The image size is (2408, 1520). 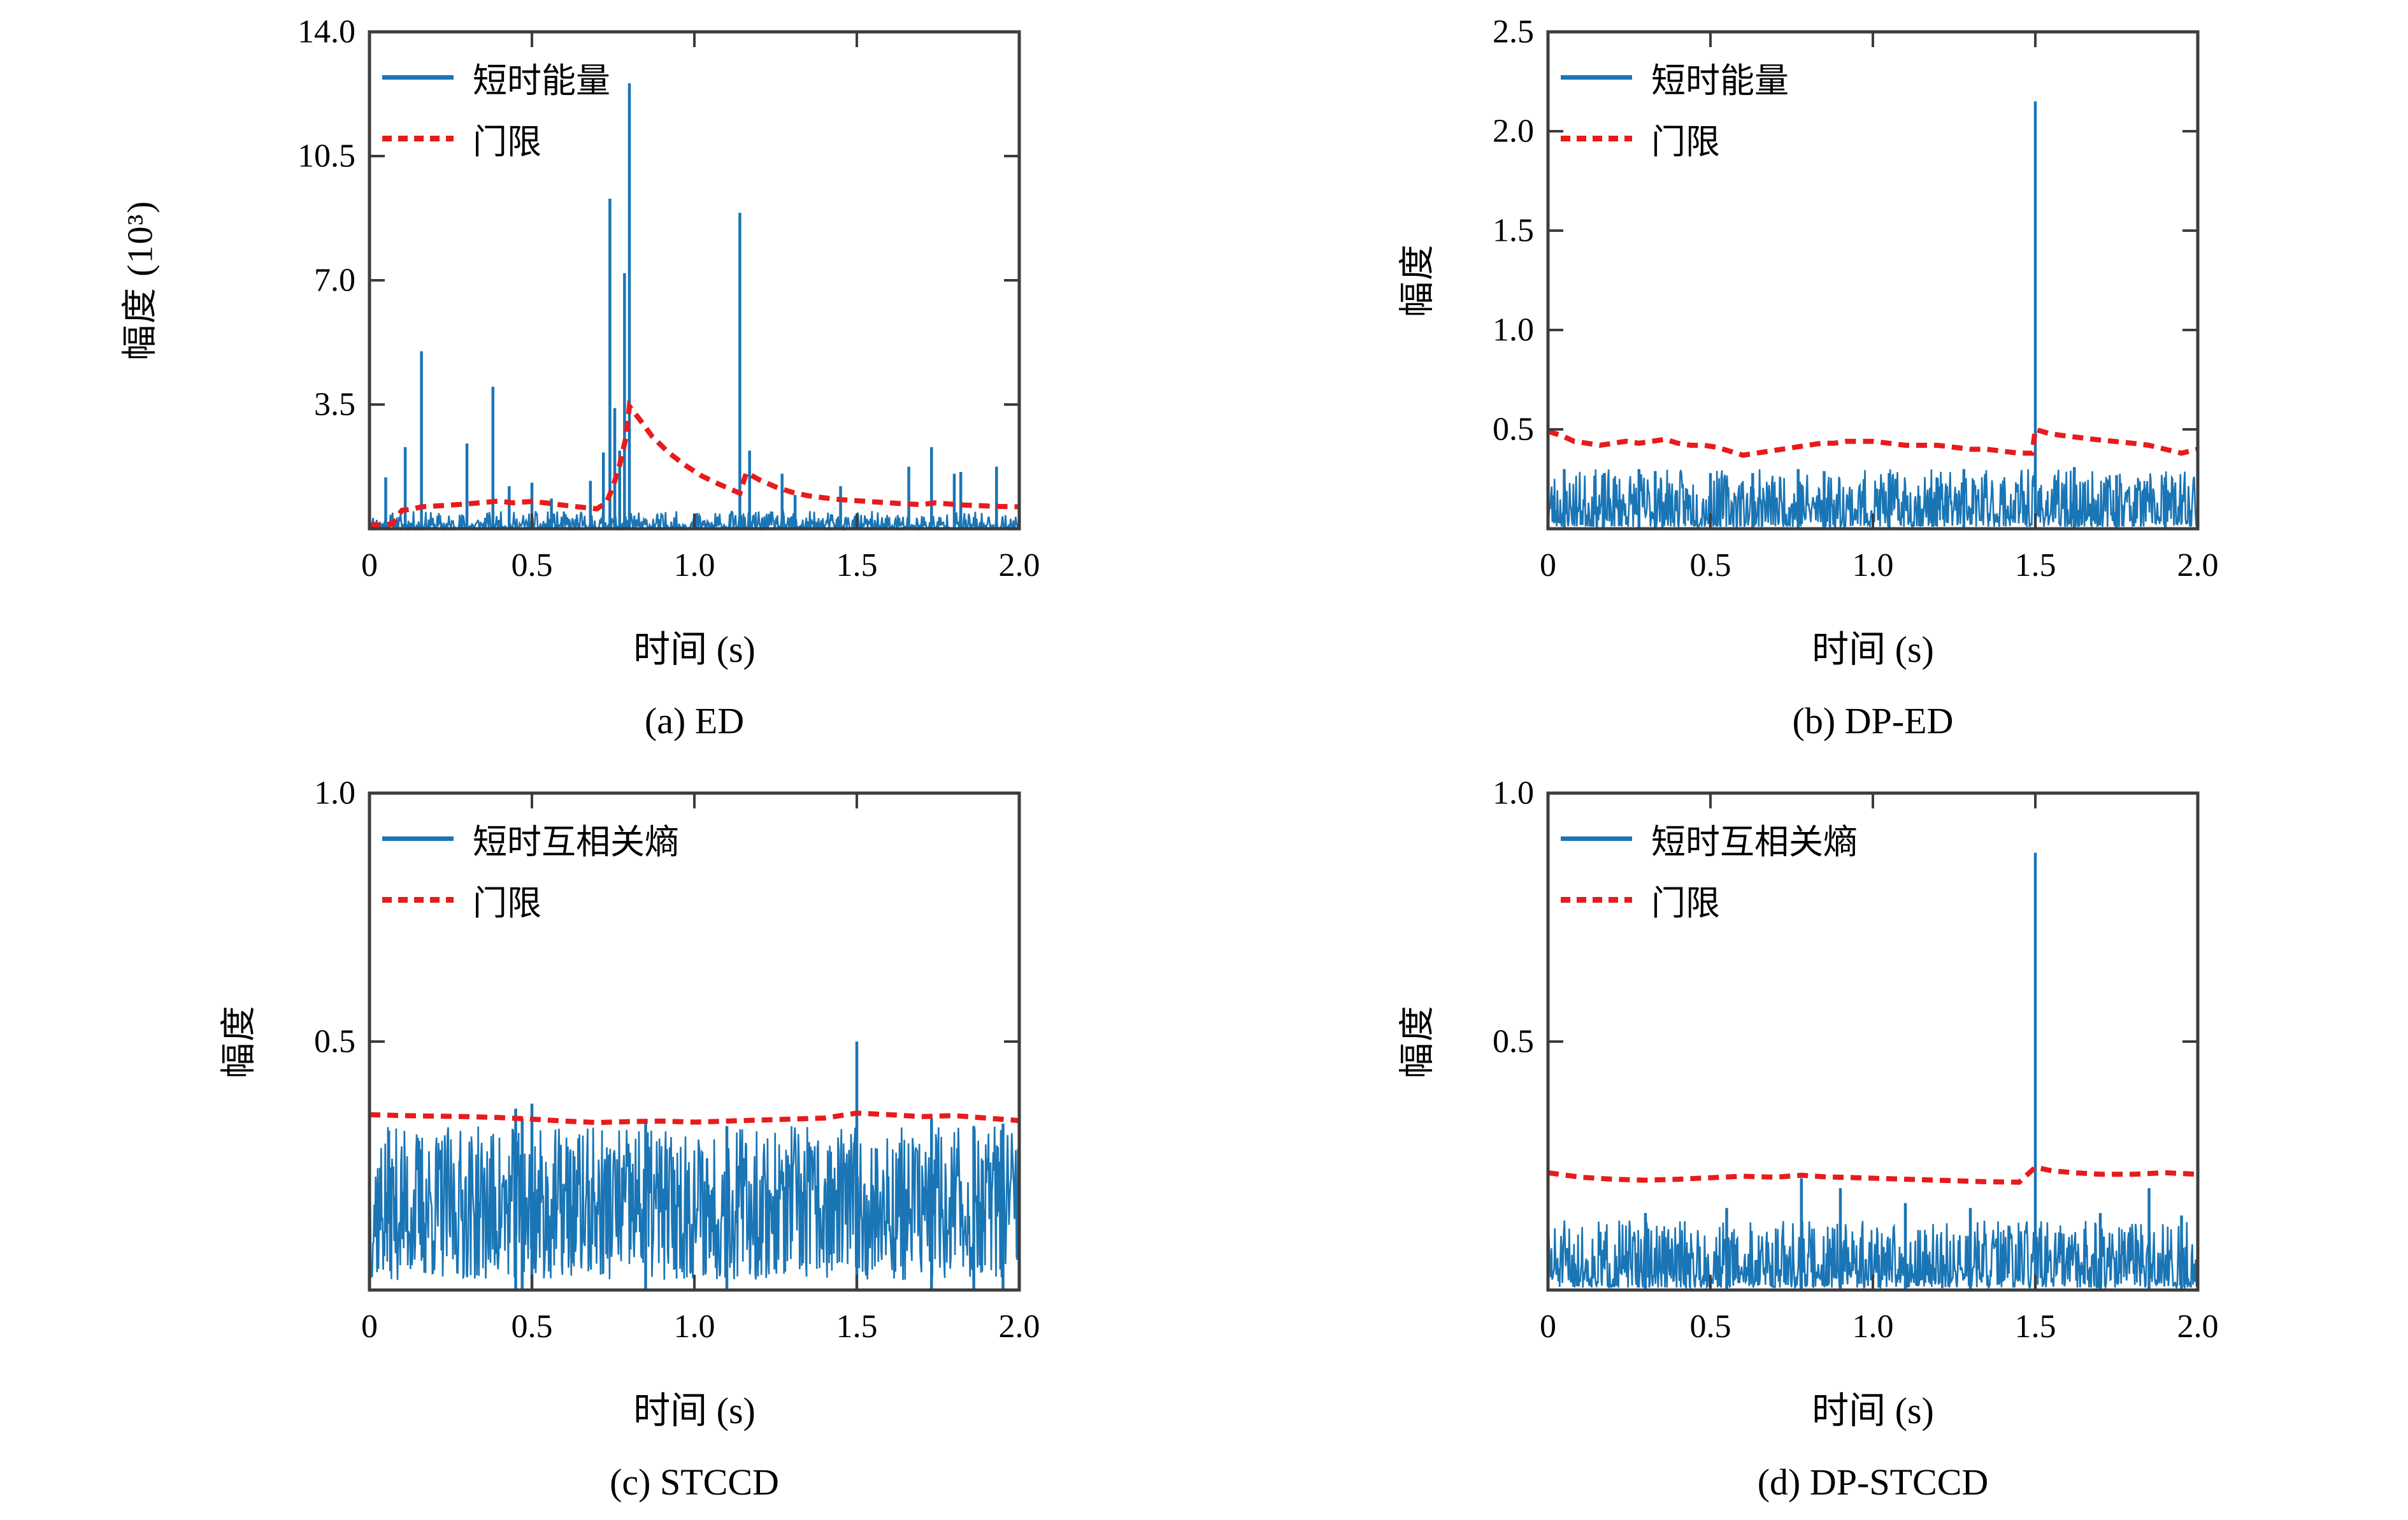 What do you see at coordinates (1513, 231) in the screenshot?
I see `y-tick-label: 1.5` at bounding box center [1513, 231].